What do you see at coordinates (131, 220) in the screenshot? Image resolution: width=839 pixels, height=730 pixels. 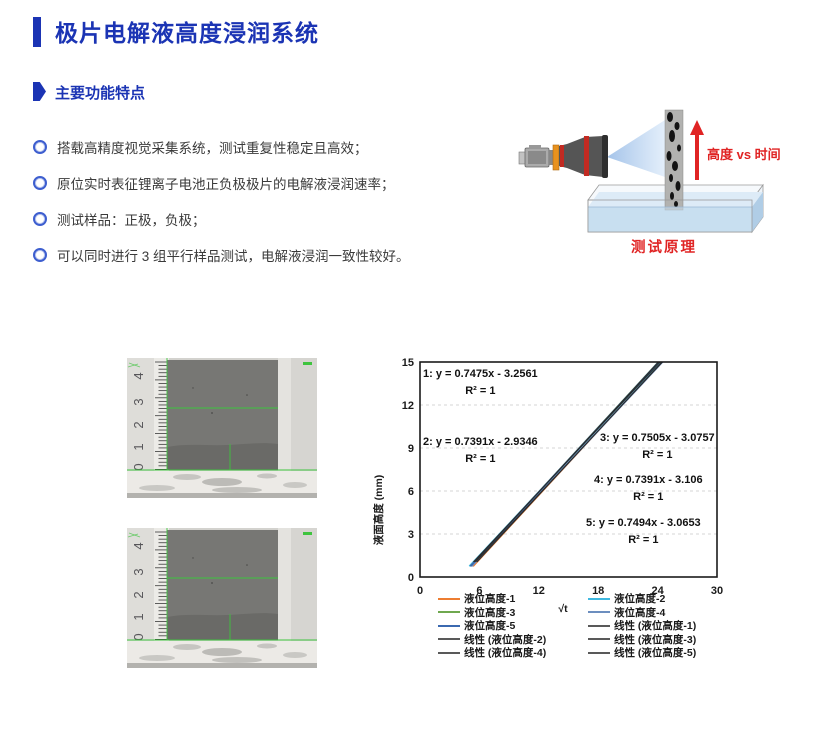 I see `feature-text: 测试样品：正极，负极；` at bounding box center [131, 220].